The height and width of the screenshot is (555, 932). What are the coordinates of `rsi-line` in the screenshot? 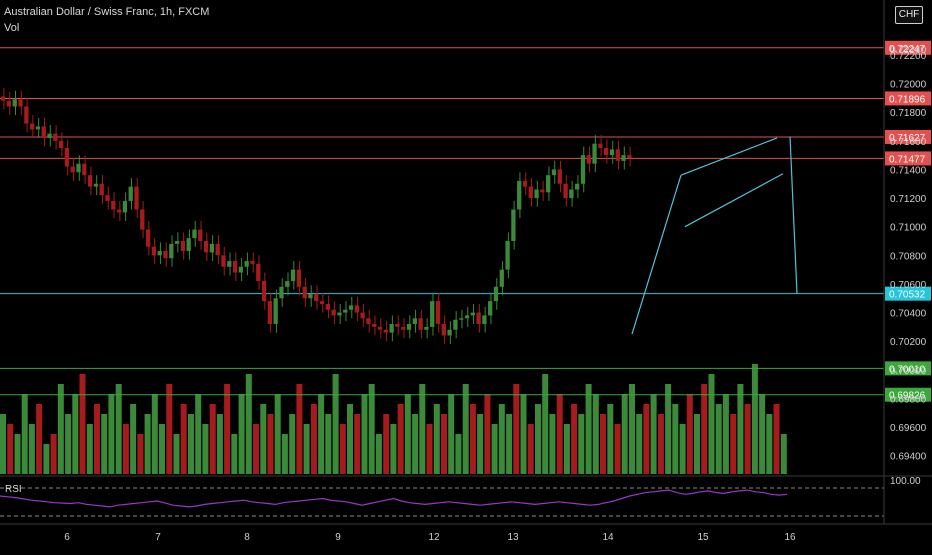 It's located at (394, 498).